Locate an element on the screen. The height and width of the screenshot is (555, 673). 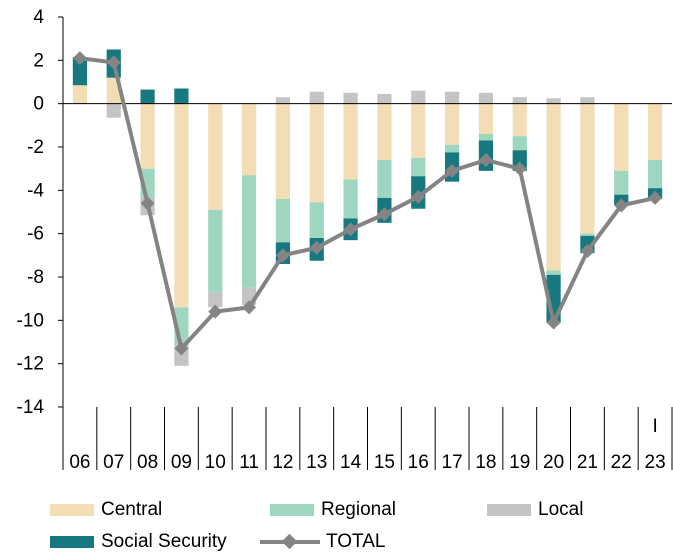
y-tick-label: 4 is located at coordinates (38, 17).